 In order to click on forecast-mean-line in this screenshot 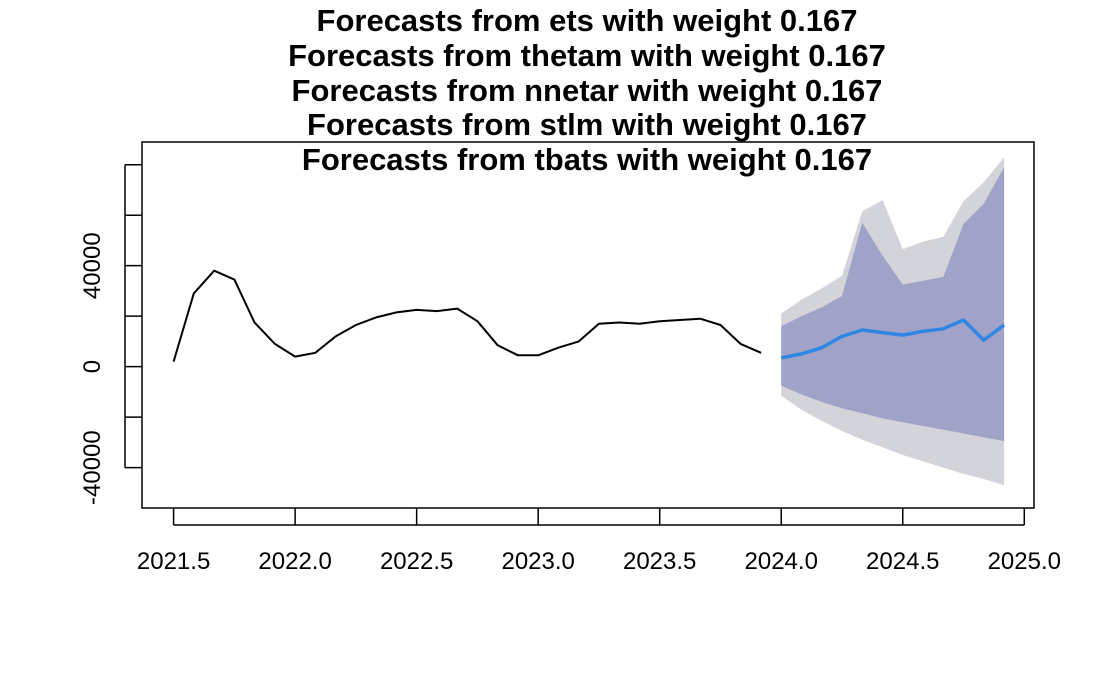, I will do `click(893, 339)`.